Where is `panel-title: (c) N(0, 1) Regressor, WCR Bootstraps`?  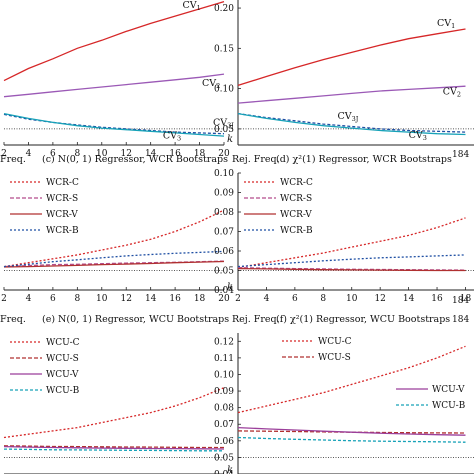
panel-title: (c) N(0, 1) Regressor, WCR Bootstraps is located at coordinates (135, 159).